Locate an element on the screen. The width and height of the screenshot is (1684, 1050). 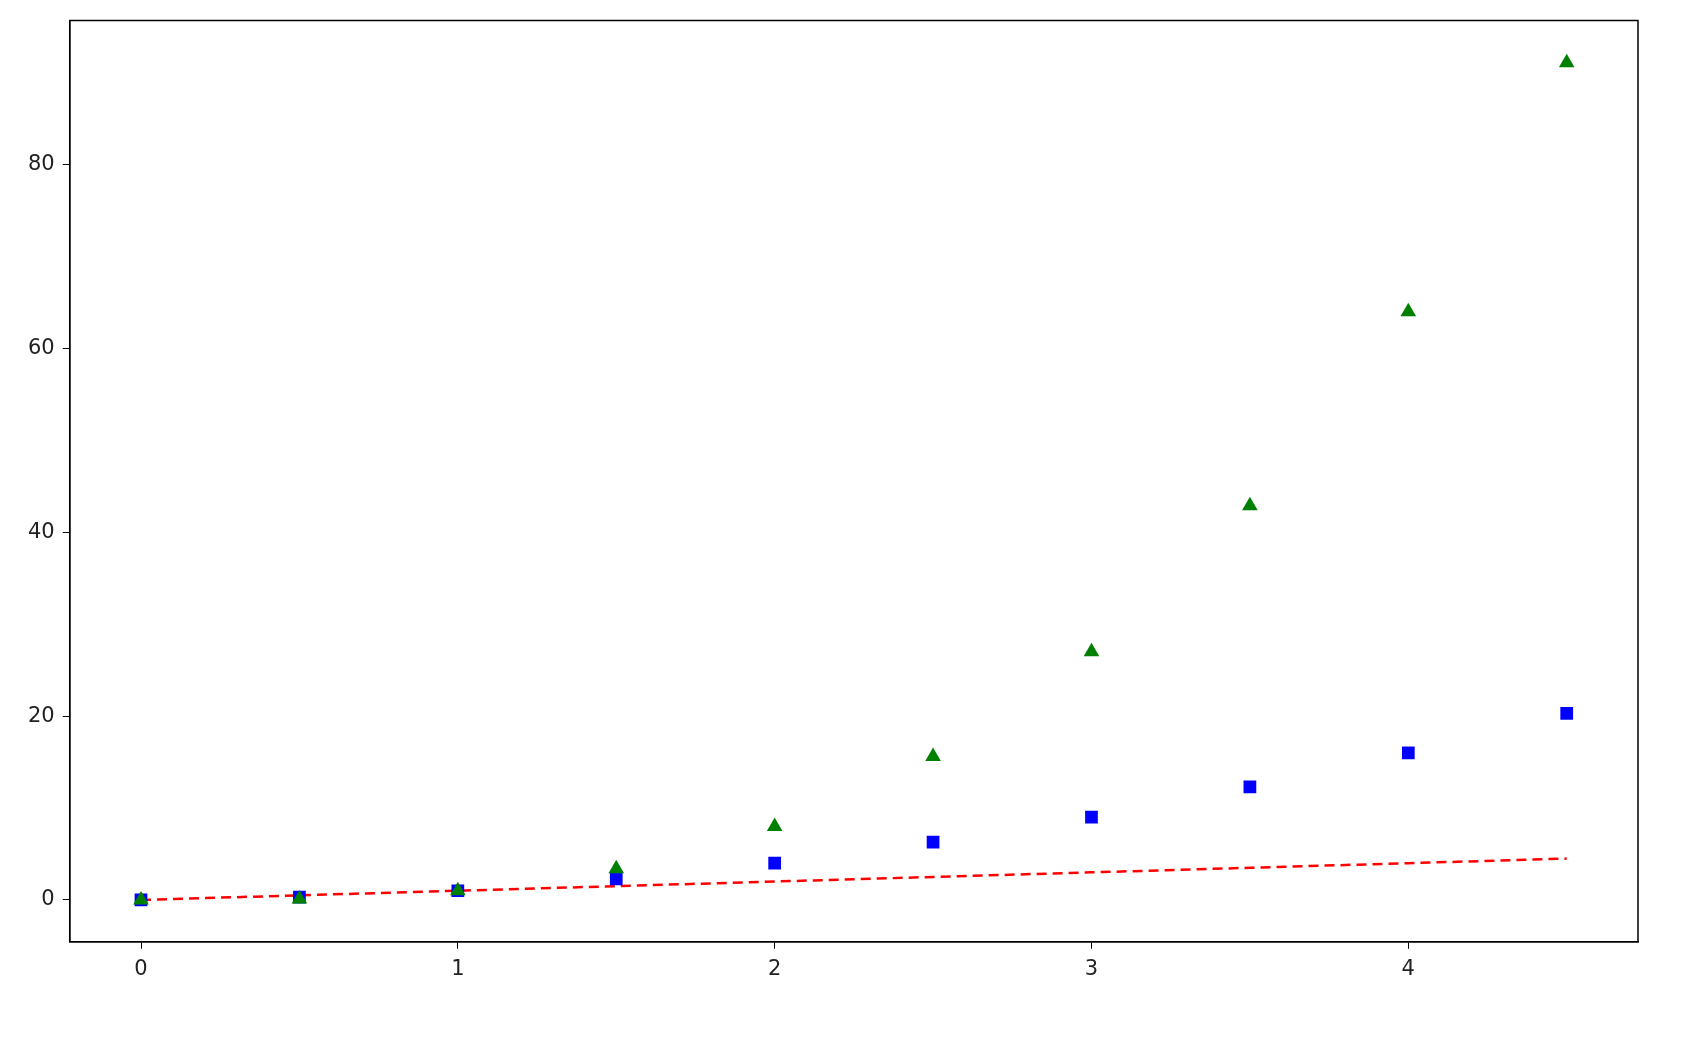
x-tick-label: 3 is located at coordinates (1091, 967).